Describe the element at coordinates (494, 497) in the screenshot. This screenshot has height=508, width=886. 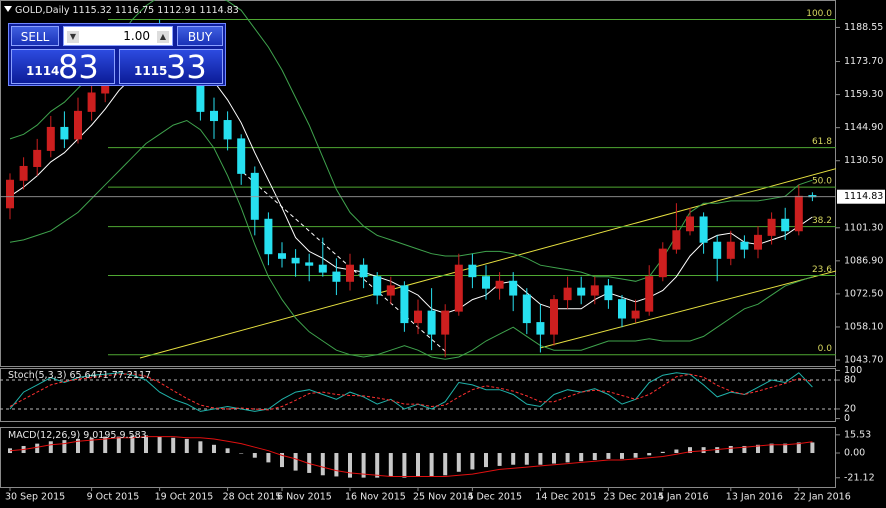
I see `x-tick-label: 4 Dec 2015` at that location.